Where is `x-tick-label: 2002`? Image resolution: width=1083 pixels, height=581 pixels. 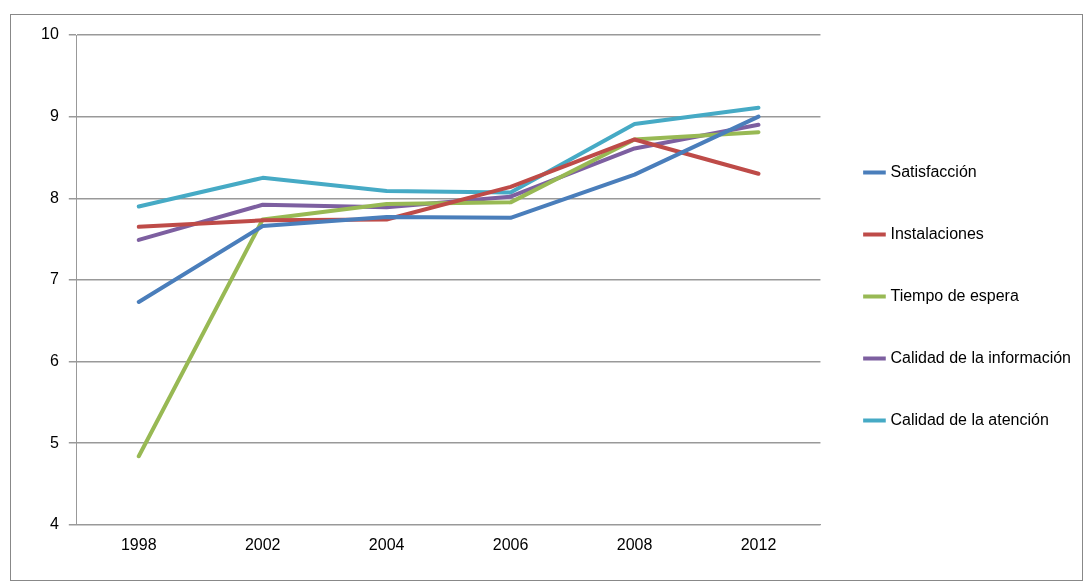 x-tick-label: 2002 is located at coordinates (262, 544).